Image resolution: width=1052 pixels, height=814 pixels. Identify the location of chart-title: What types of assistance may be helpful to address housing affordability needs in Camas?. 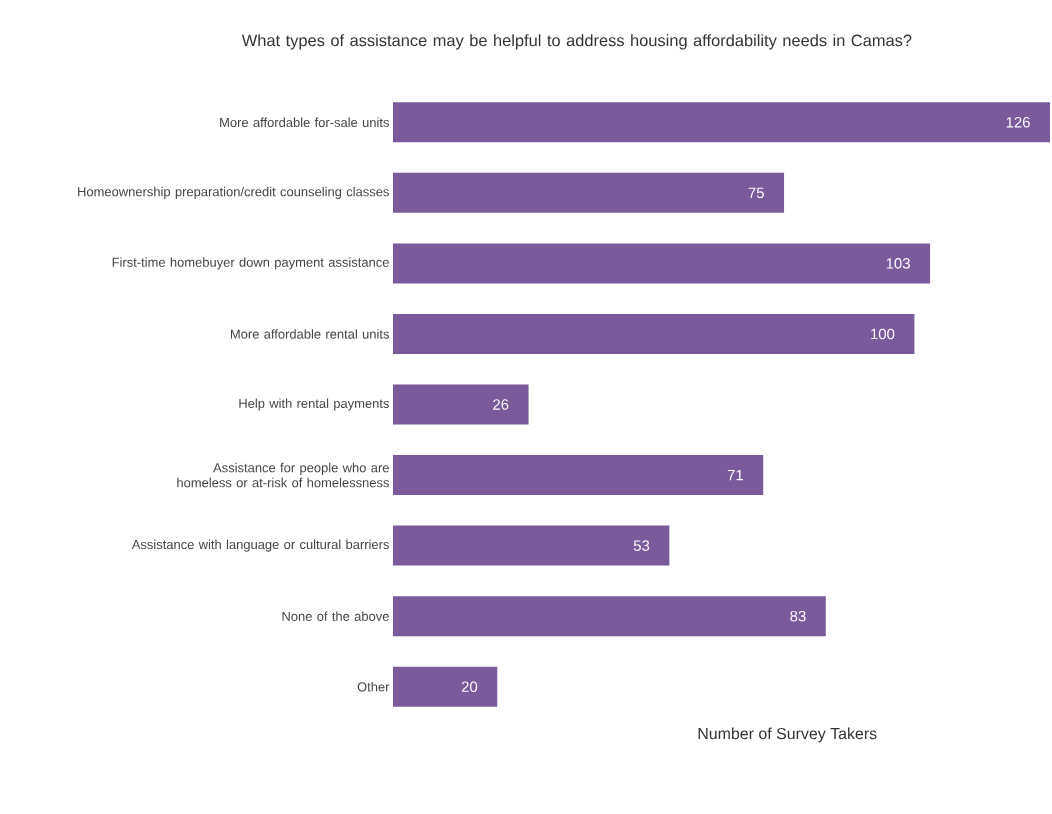
(576, 42).